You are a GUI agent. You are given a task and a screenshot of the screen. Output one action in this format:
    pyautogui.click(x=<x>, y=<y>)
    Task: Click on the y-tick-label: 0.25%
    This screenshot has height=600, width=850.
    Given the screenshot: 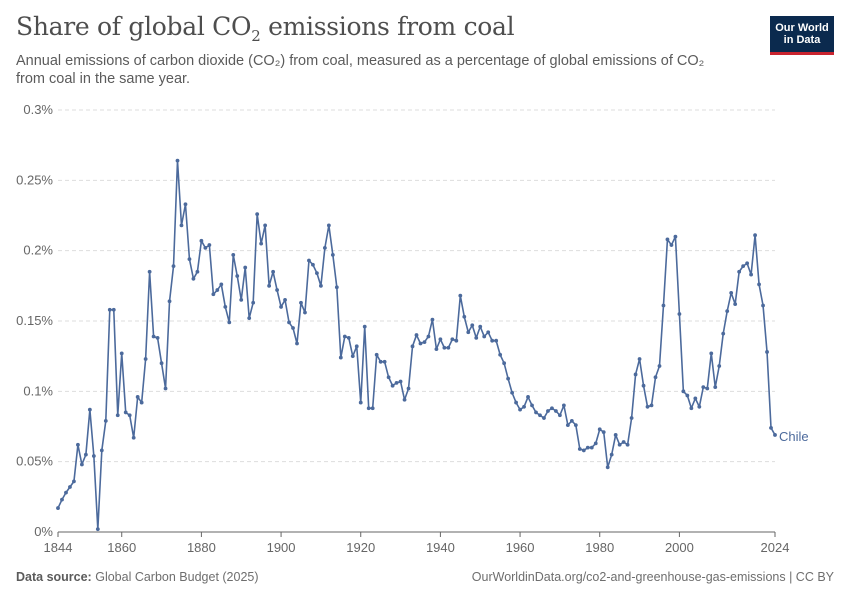 What is the action you would take?
    pyautogui.click(x=34, y=179)
    